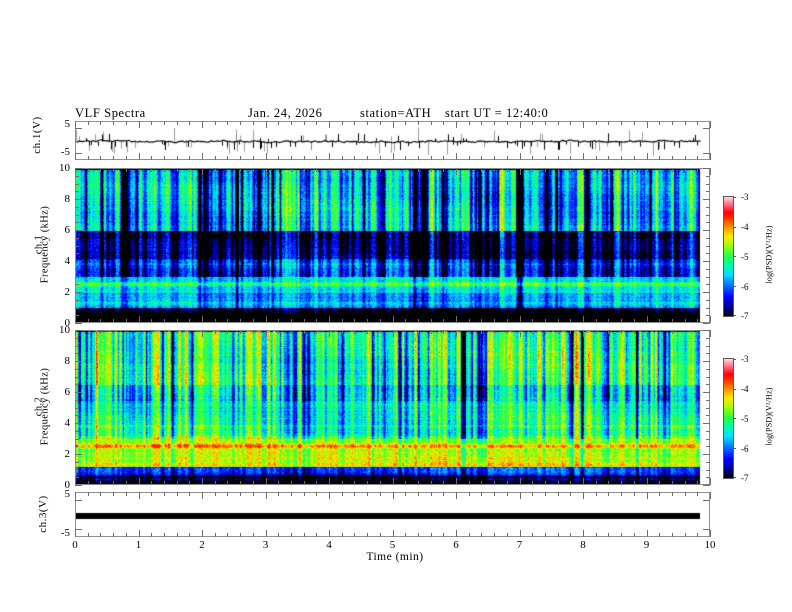 The height and width of the screenshot is (612, 792). What do you see at coordinates (583, 545) in the screenshot?
I see `x-axis-tick-8: 8` at bounding box center [583, 545].